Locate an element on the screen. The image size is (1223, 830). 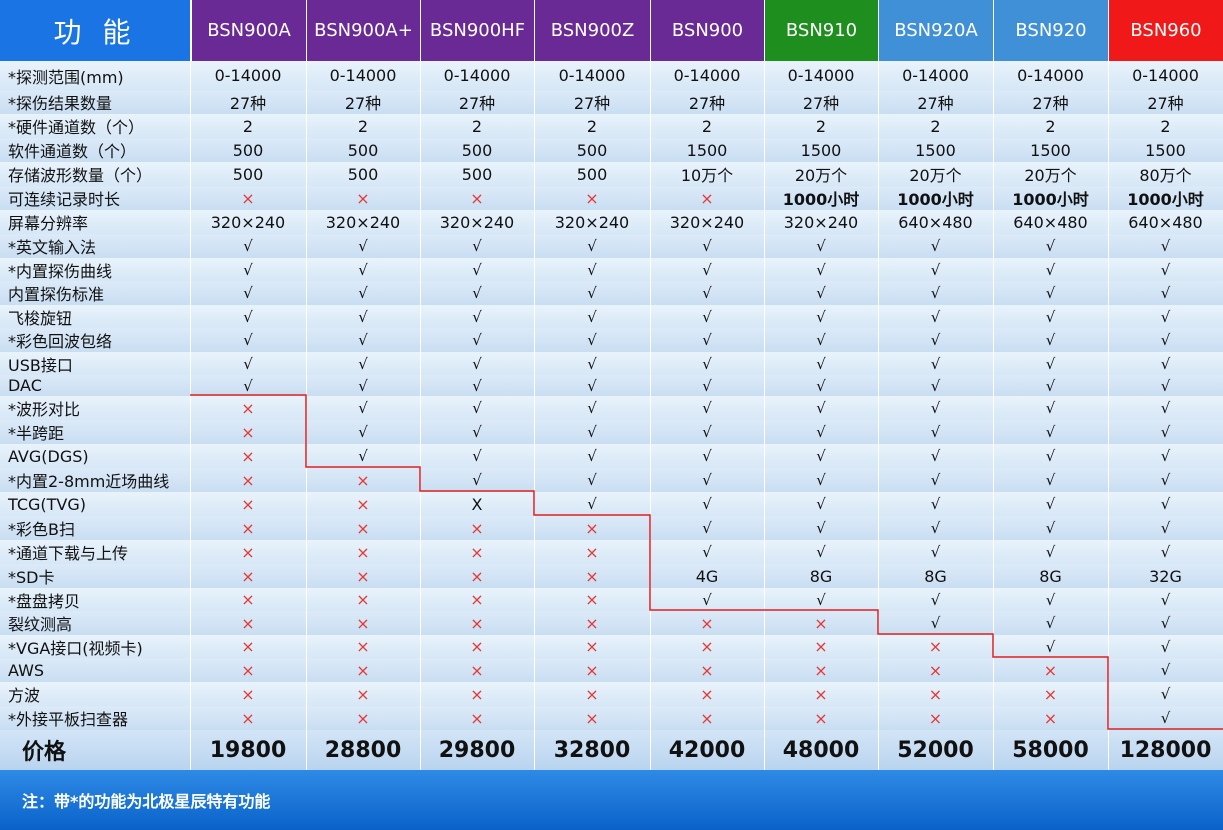
table-cell: 27种 is located at coordinates (821, 103).